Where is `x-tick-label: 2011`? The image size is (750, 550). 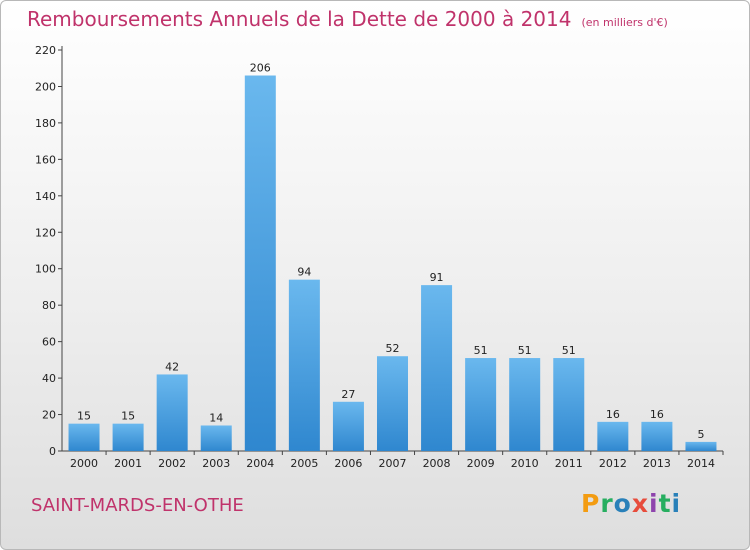 x-tick-label: 2011 is located at coordinates (569, 463).